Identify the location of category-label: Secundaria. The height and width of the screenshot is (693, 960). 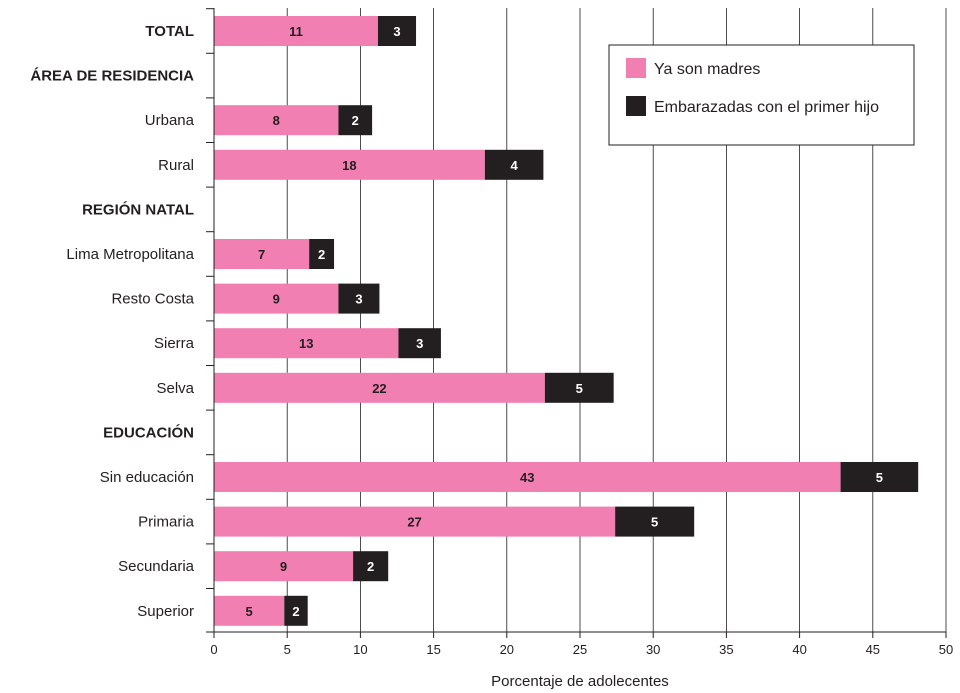
(156, 566).